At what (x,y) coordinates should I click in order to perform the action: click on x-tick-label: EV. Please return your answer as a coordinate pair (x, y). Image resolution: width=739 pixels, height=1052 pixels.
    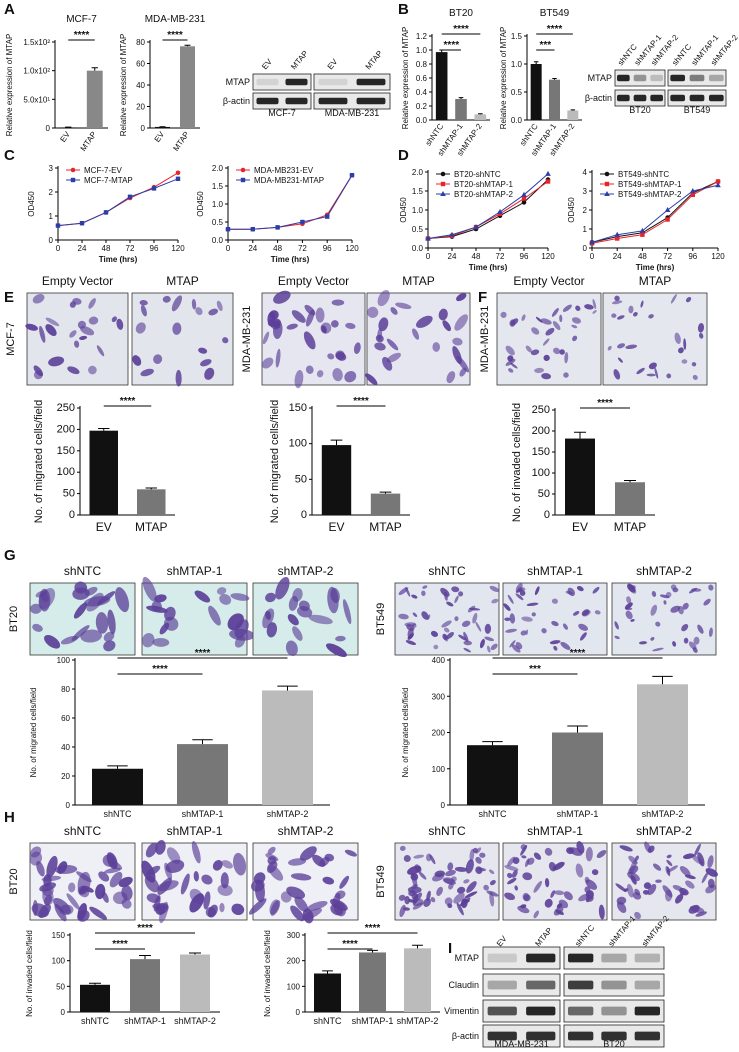
    Looking at the image, I should click on (580, 527).